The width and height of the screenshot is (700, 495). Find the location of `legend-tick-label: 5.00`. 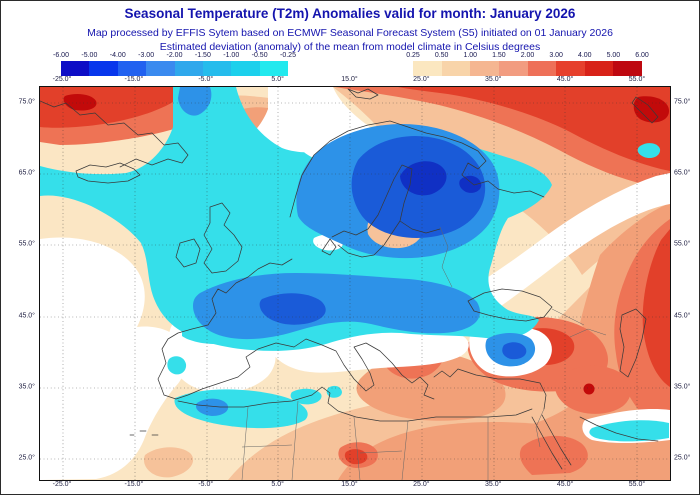

legend-tick-label: 5.00 is located at coordinates (613, 55).